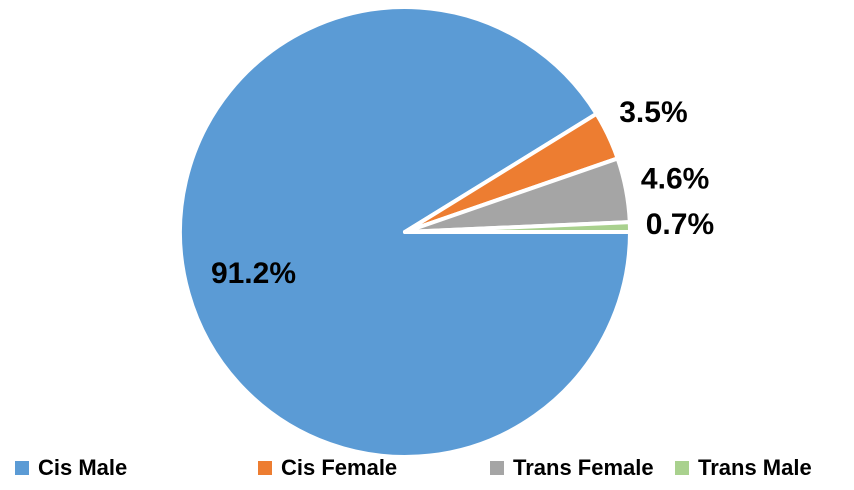 This screenshot has width=854, height=490. I want to click on legend-label: Cis Male, so click(82, 467).